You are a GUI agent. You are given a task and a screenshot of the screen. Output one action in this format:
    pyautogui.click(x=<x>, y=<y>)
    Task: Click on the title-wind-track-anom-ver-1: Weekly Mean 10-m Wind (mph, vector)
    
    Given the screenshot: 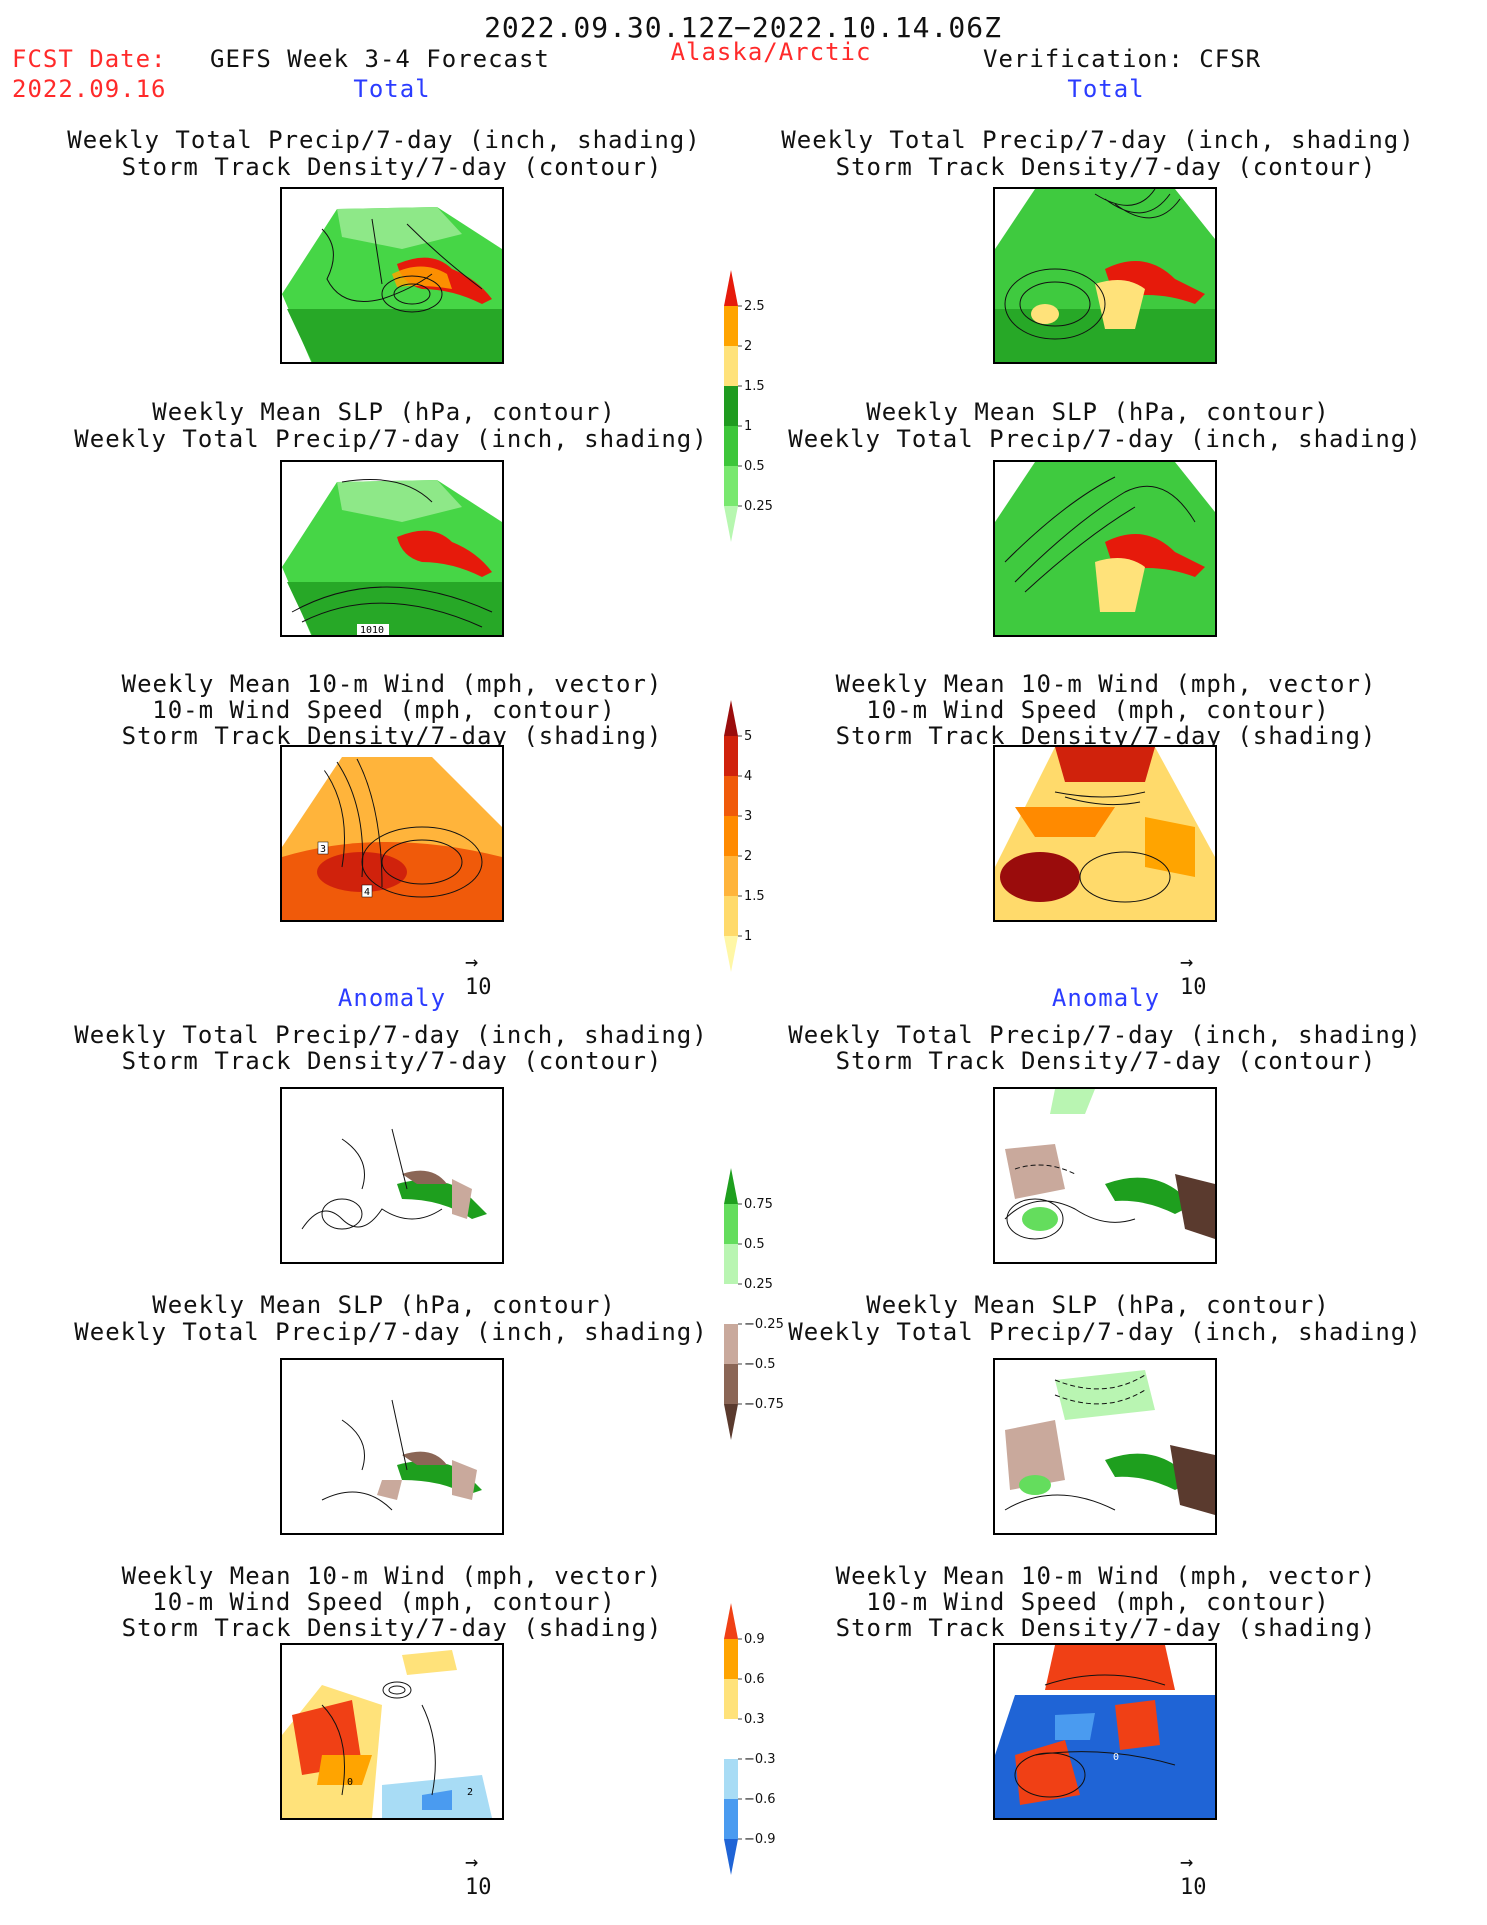 What is the action you would take?
    pyautogui.click(x=1106, y=1576)
    